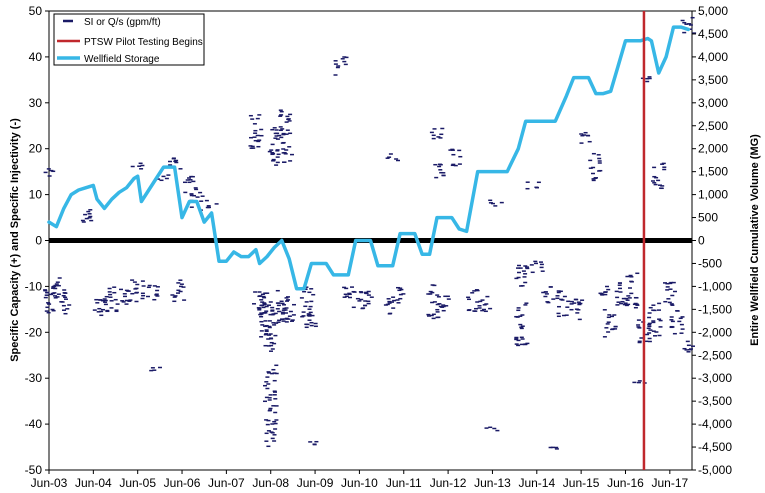 The height and width of the screenshot is (493, 765). I want to click on x-tick-label: Jun-16, so click(625, 482).